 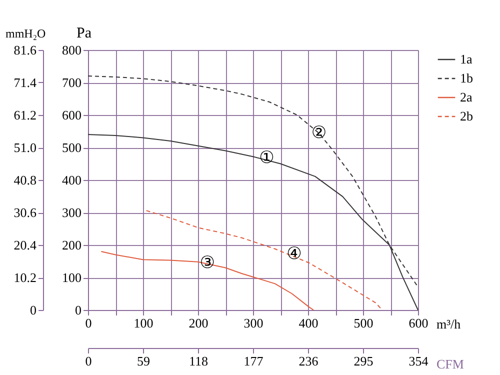 I want to click on line-series, so click(x=264, y=260).